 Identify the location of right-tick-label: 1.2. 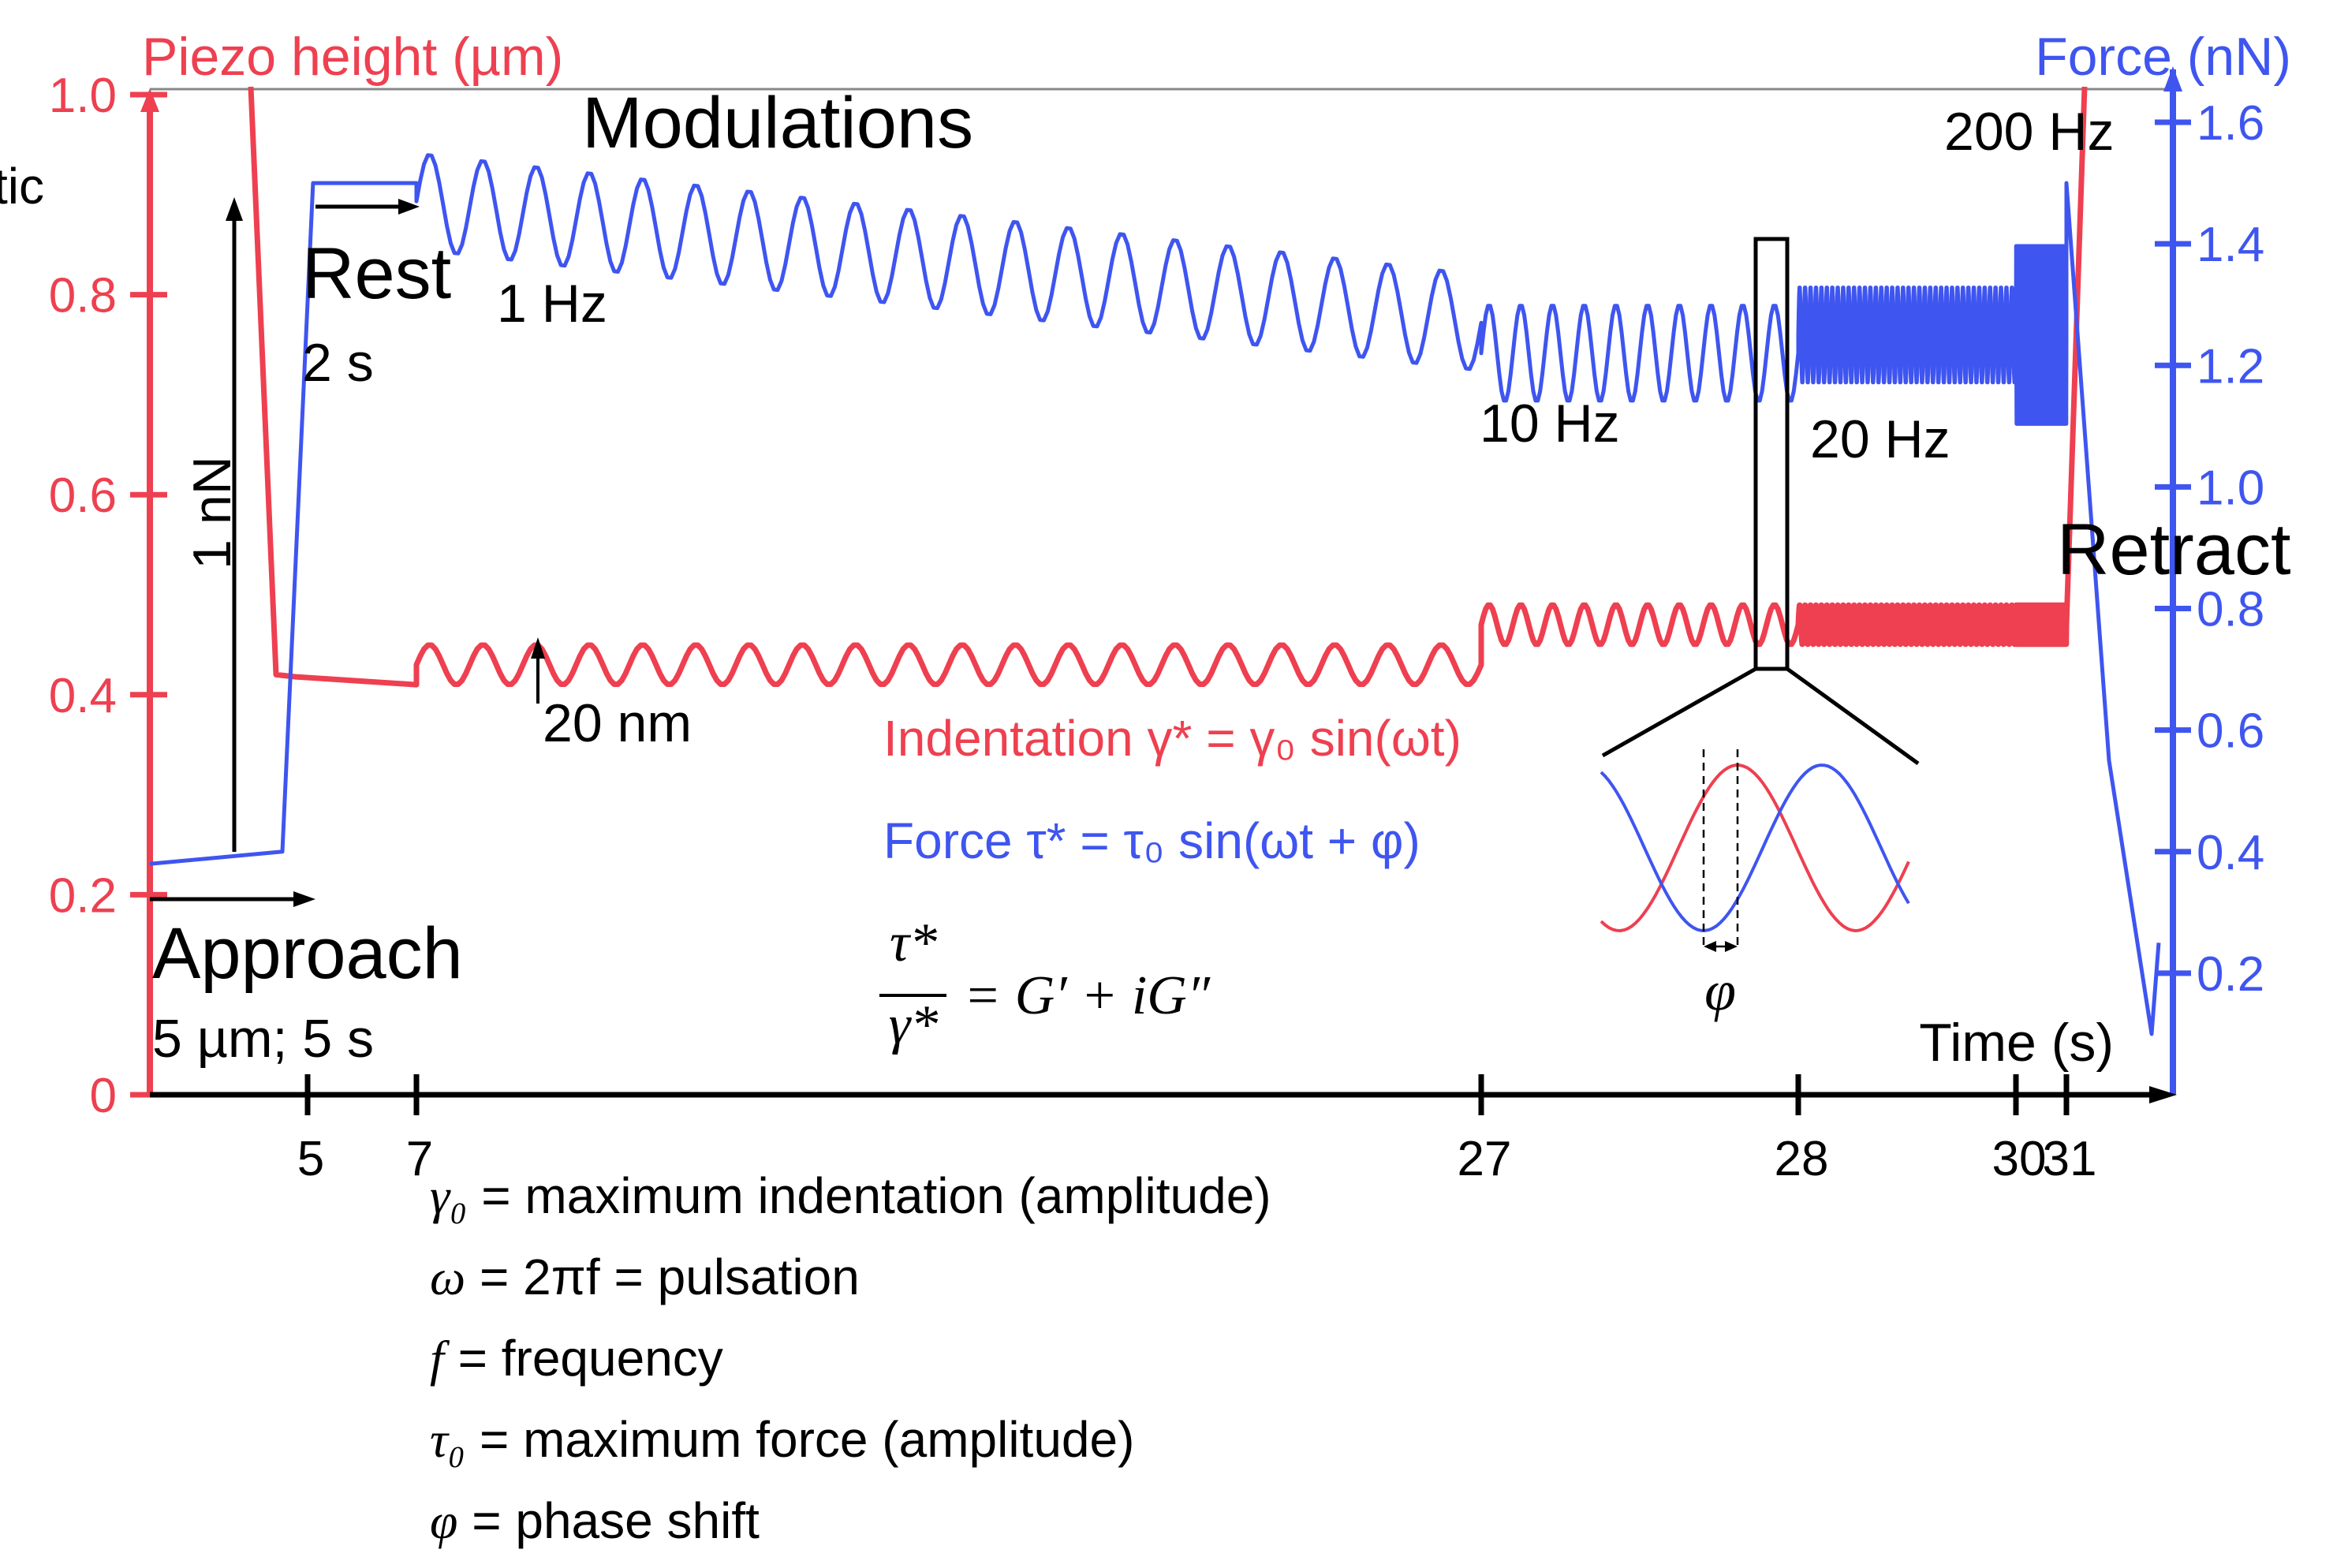
(2230, 366).